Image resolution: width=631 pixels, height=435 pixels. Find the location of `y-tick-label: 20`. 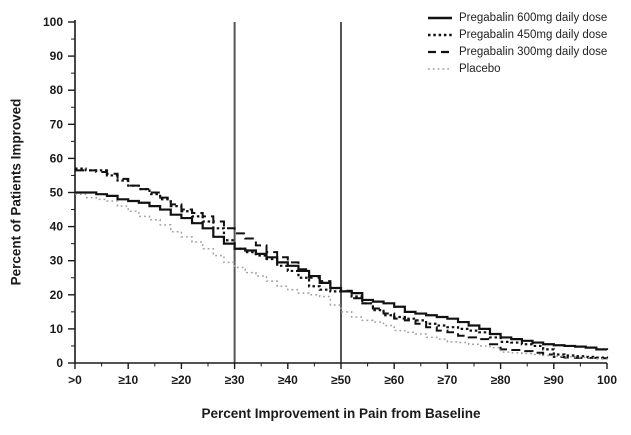

y-tick-label: 20 is located at coordinates (57, 295).